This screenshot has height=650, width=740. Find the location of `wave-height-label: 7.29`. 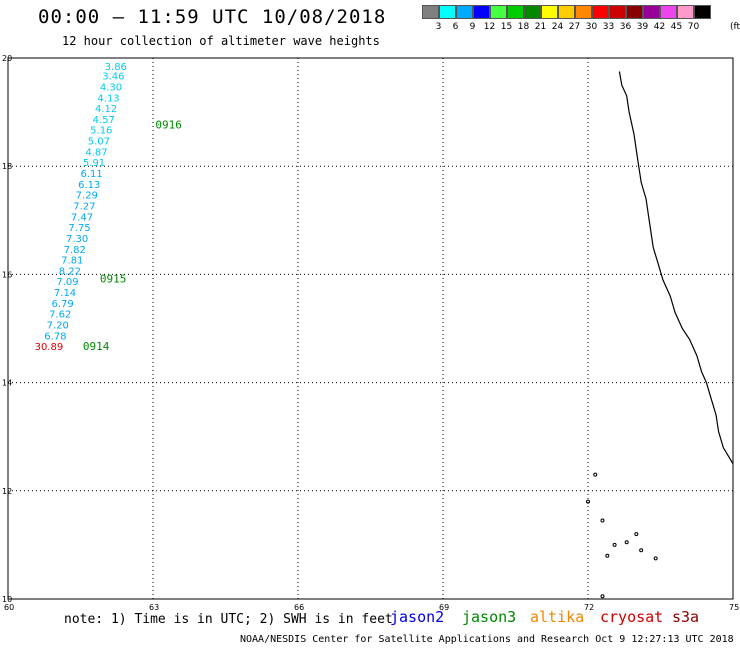

wave-height-label: 7.29 is located at coordinates (87, 196).